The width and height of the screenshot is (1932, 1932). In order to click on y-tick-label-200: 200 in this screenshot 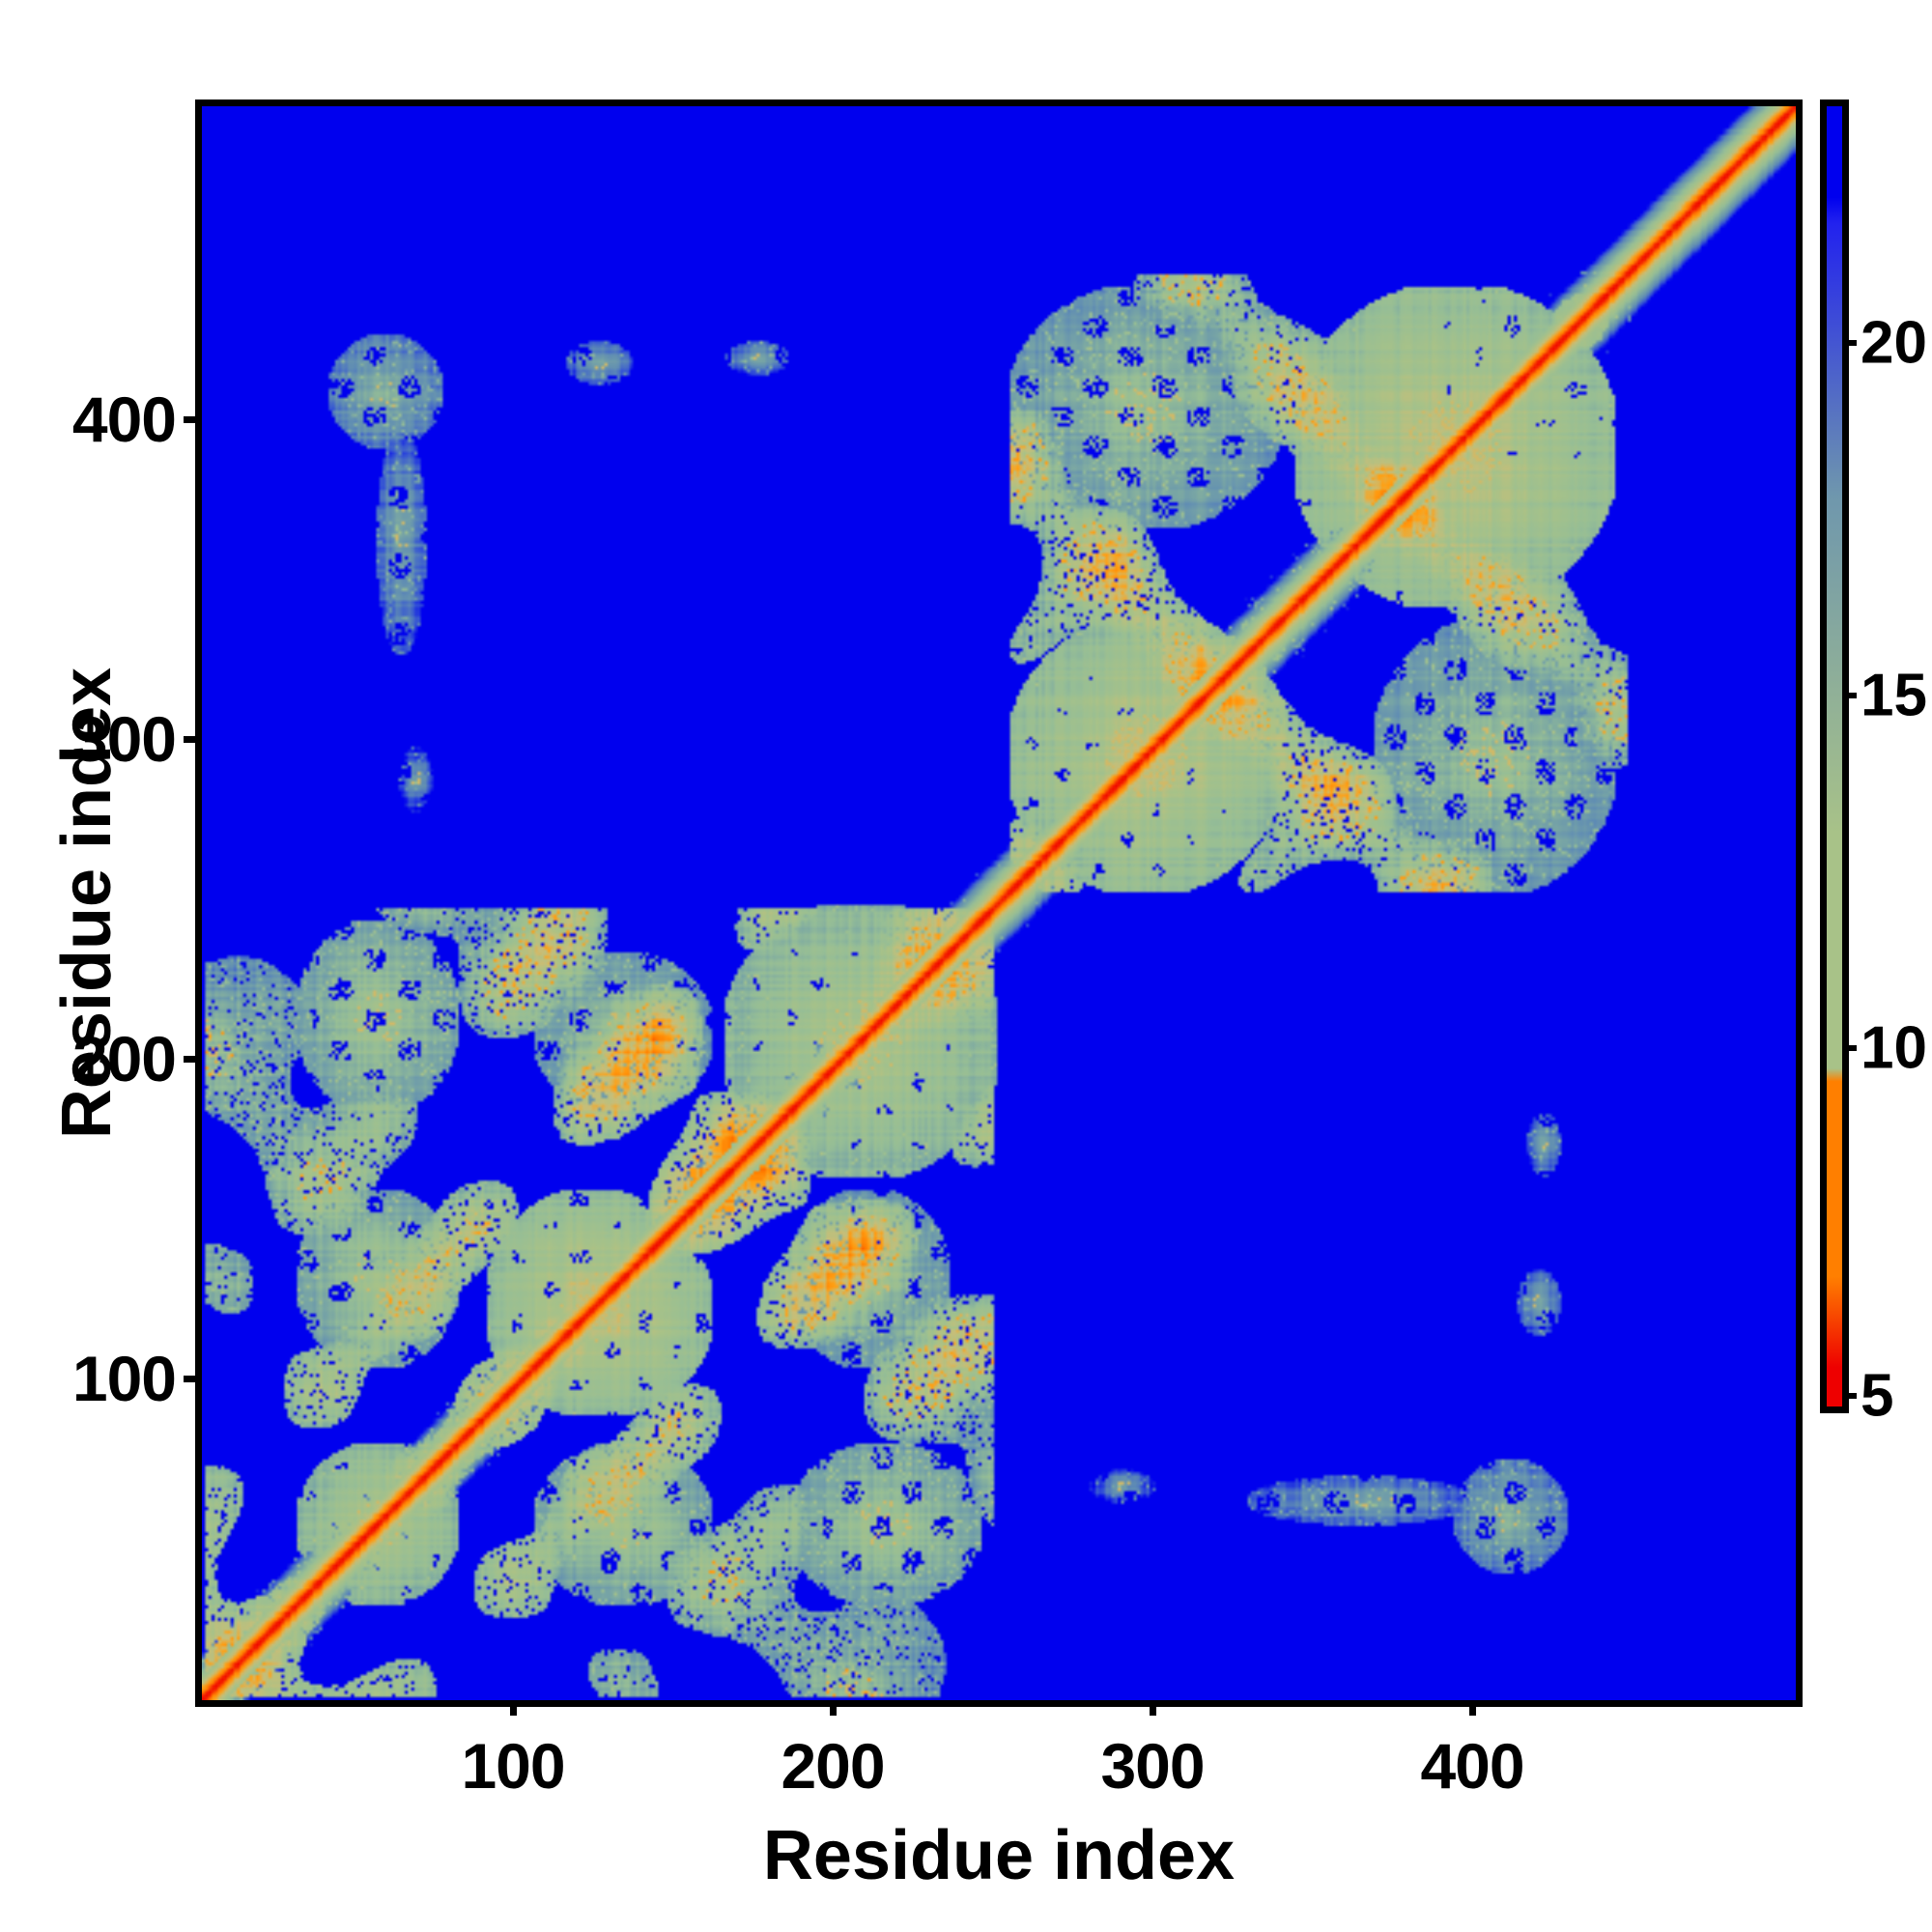, I will do `click(124, 1058)`.